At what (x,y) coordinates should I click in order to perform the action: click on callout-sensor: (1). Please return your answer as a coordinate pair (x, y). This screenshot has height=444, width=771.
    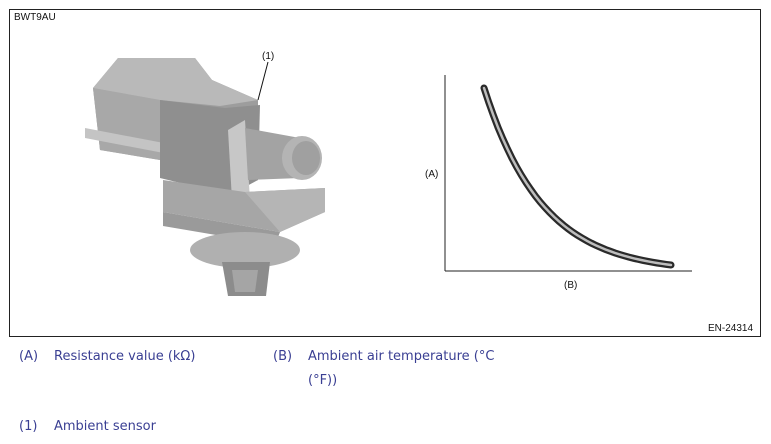
    Looking at the image, I should click on (268, 56).